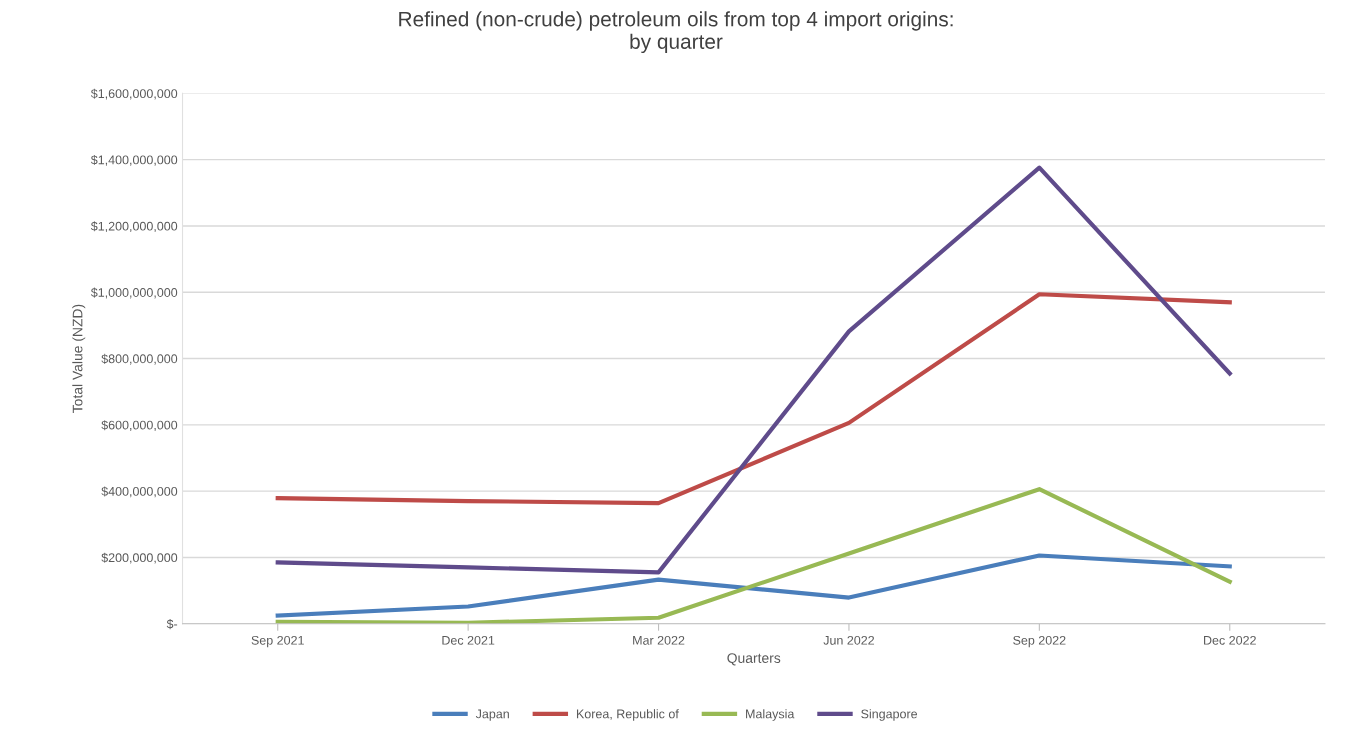  I want to click on x-axis-title: Quarters, so click(754, 659).